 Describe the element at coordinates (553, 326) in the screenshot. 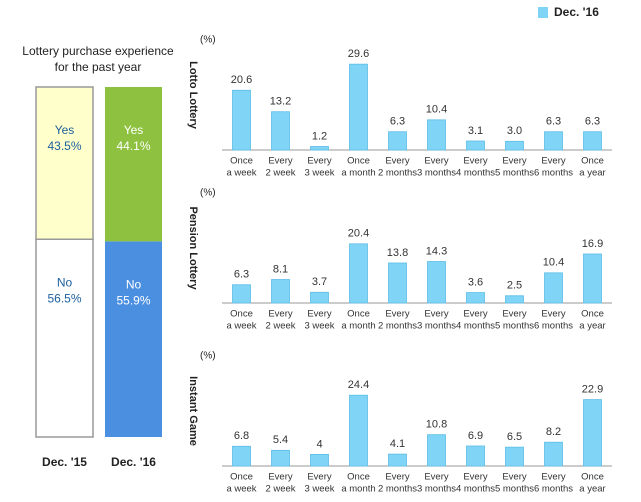

I see `x-tick-label: 6 months` at that location.